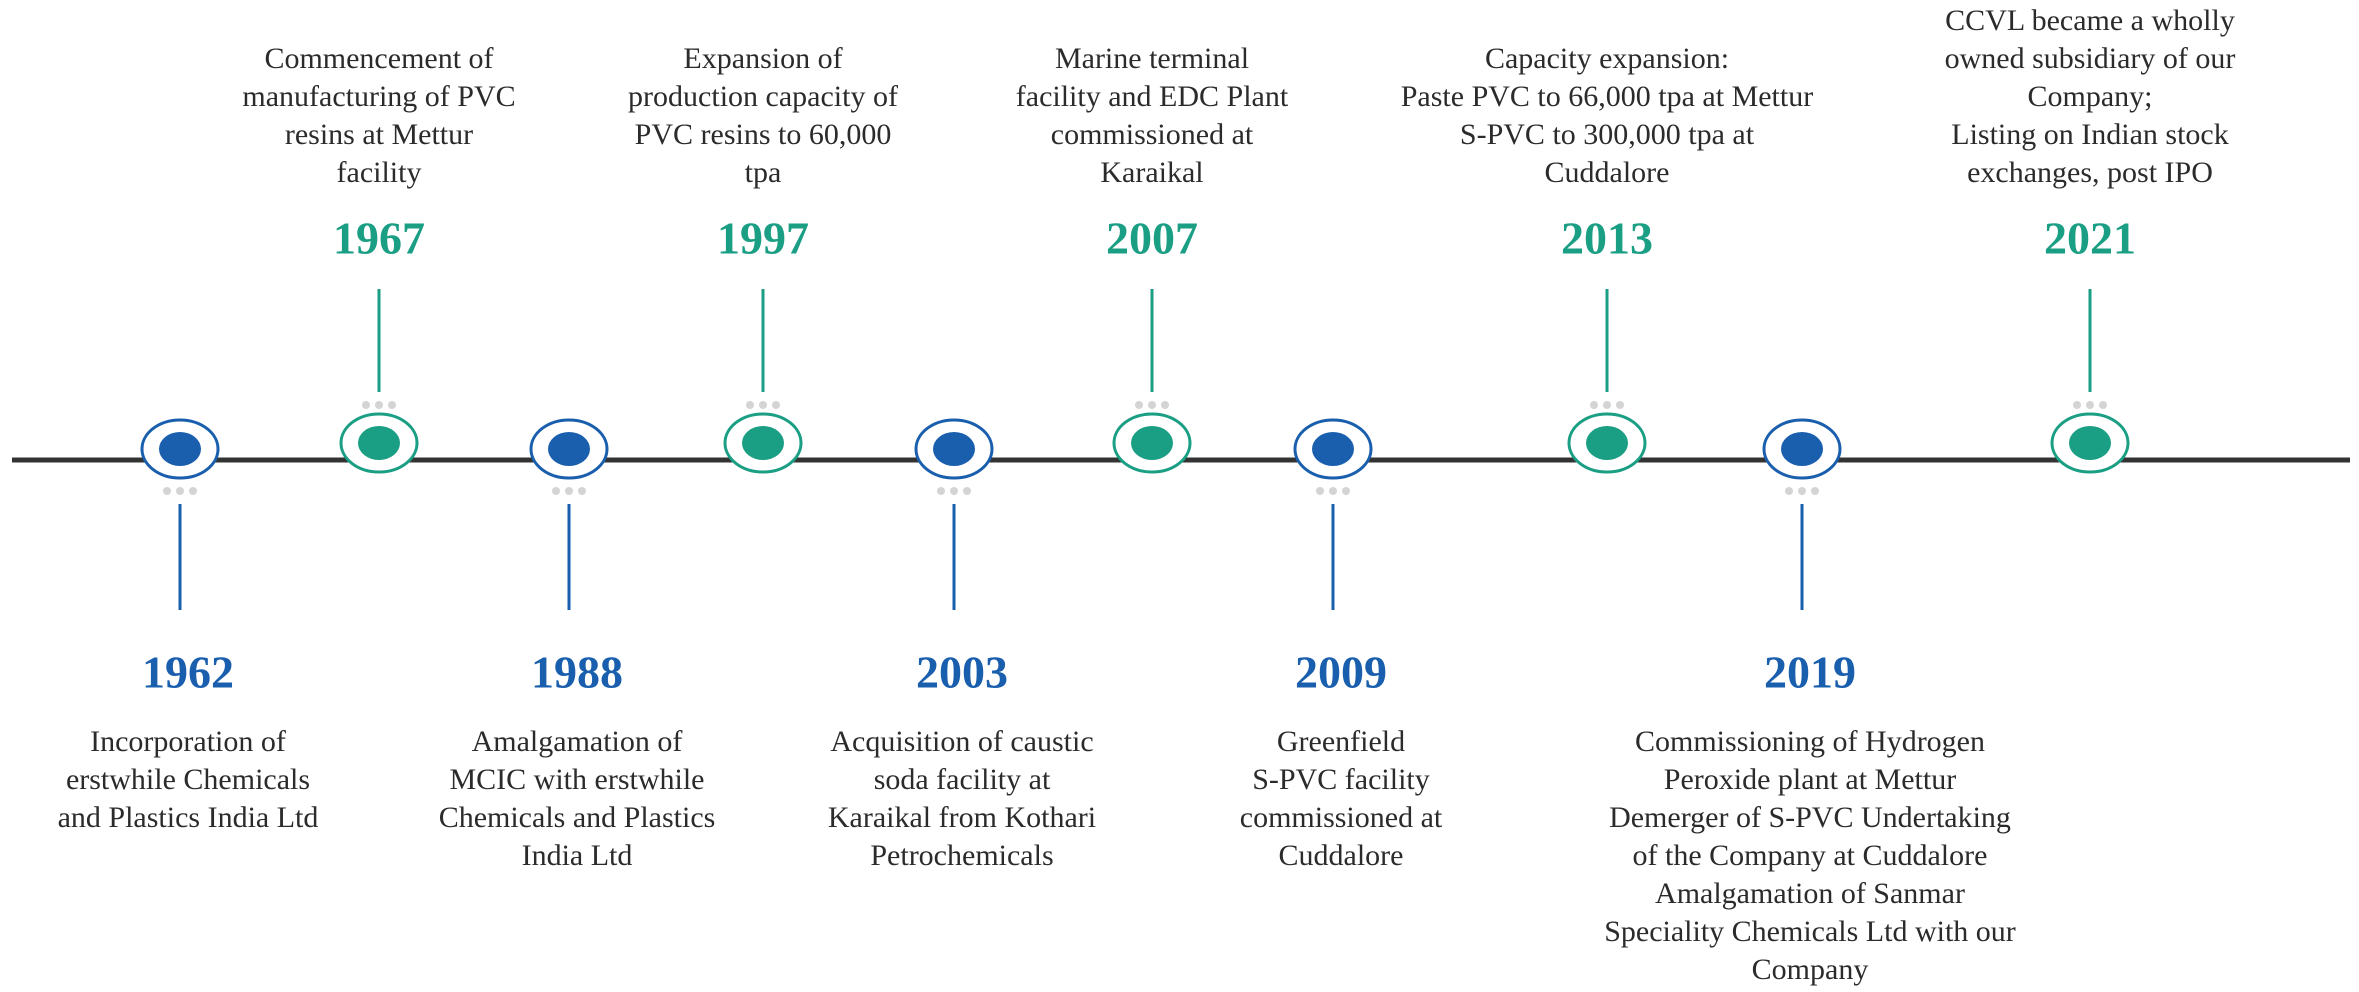  Describe the element at coordinates (188, 817) in the screenshot. I see `description-line: and Plastics India Ltd` at that location.